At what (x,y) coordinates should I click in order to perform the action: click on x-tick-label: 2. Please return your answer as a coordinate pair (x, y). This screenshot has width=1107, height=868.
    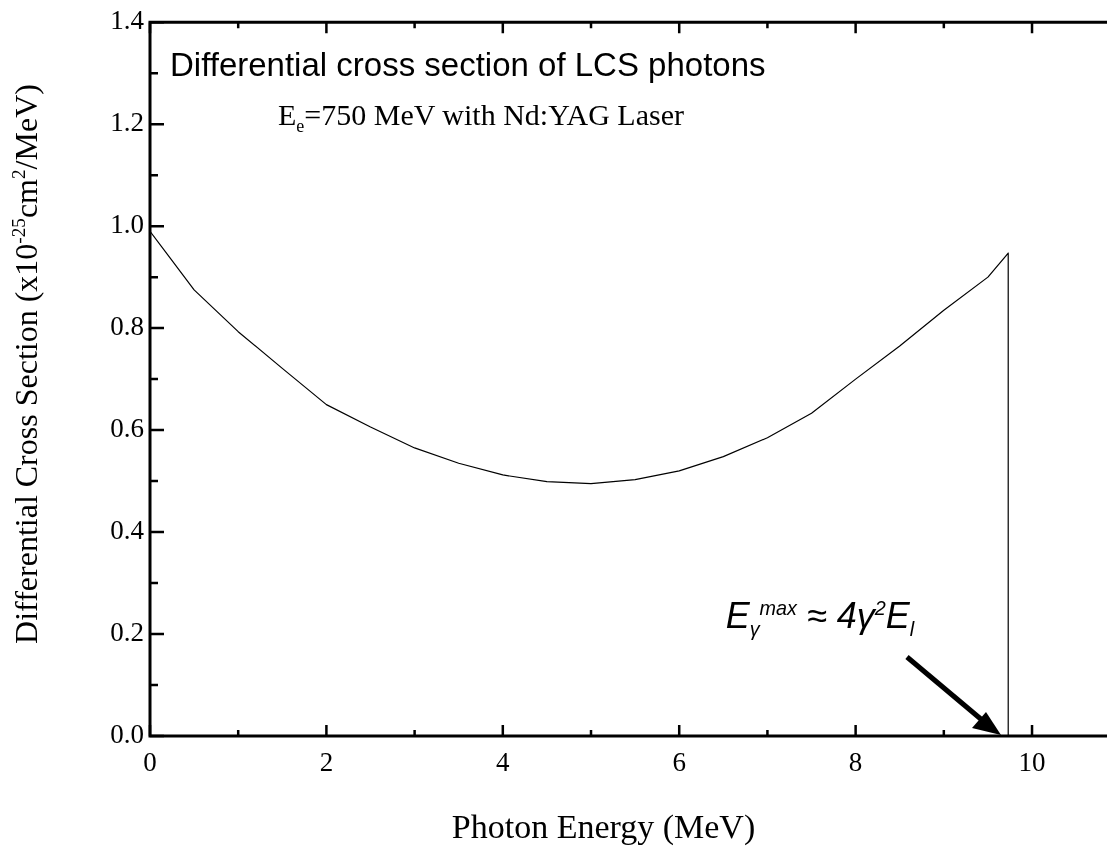
    Looking at the image, I should click on (326, 762).